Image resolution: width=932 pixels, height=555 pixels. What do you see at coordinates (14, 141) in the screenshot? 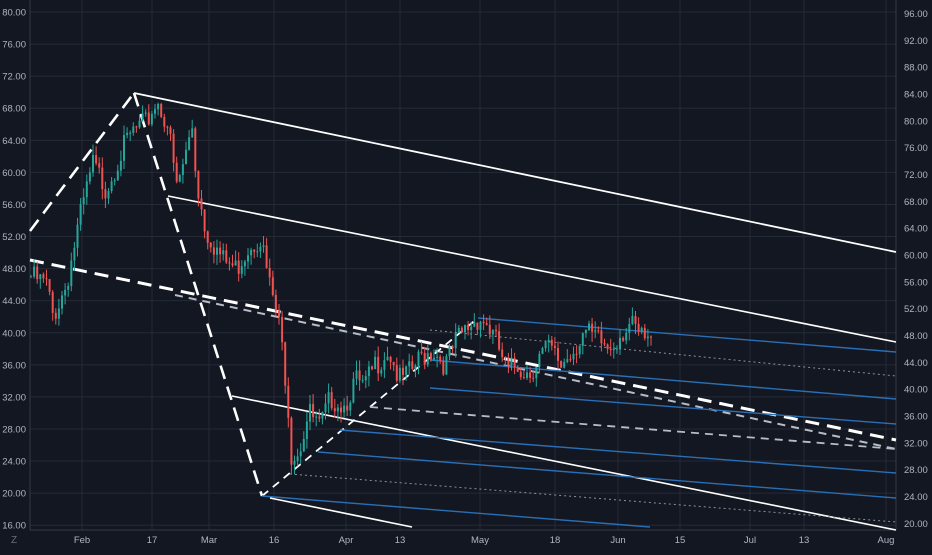
I see `left-price-tick-label: 64.00` at bounding box center [14, 141].